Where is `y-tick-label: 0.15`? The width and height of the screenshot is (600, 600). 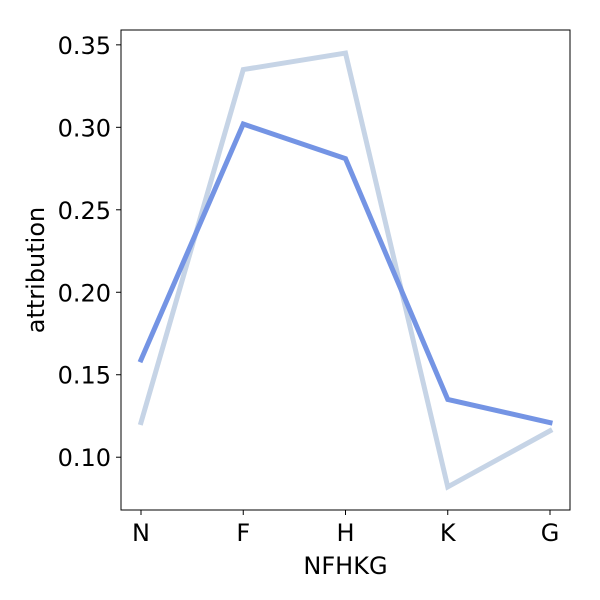 y-tick-label: 0.15 is located at coordinates (84, 376).